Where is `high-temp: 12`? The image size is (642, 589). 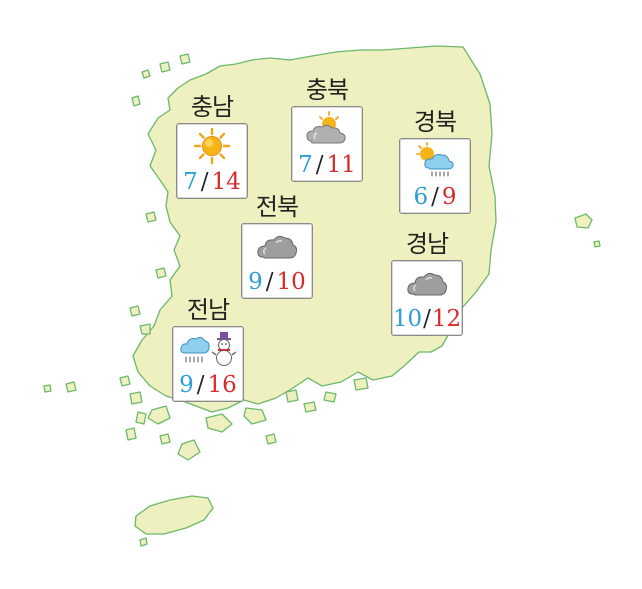 high-temp: 12 is located at coordinates (446, 319).